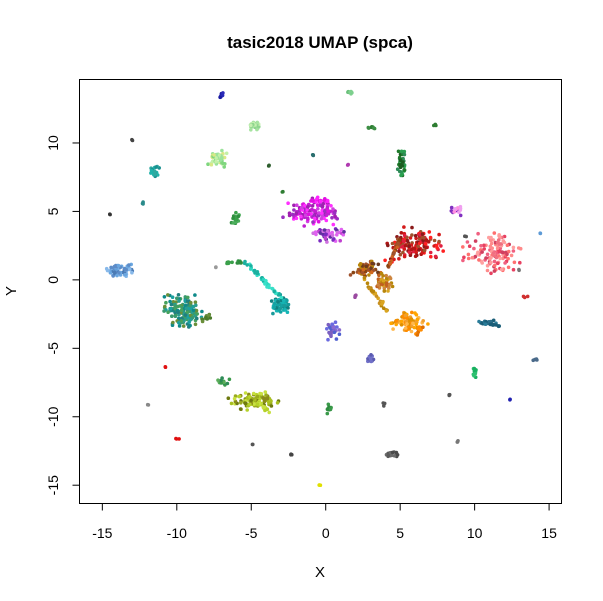  What do you see at coordinates (390, 263) in the screenshot?
I see `trail-3-point` at bounding box center [390, 263].